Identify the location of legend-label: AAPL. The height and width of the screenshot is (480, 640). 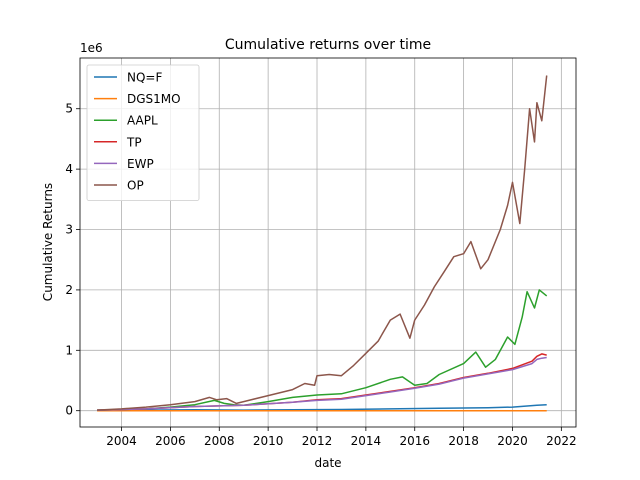
(142, 121).